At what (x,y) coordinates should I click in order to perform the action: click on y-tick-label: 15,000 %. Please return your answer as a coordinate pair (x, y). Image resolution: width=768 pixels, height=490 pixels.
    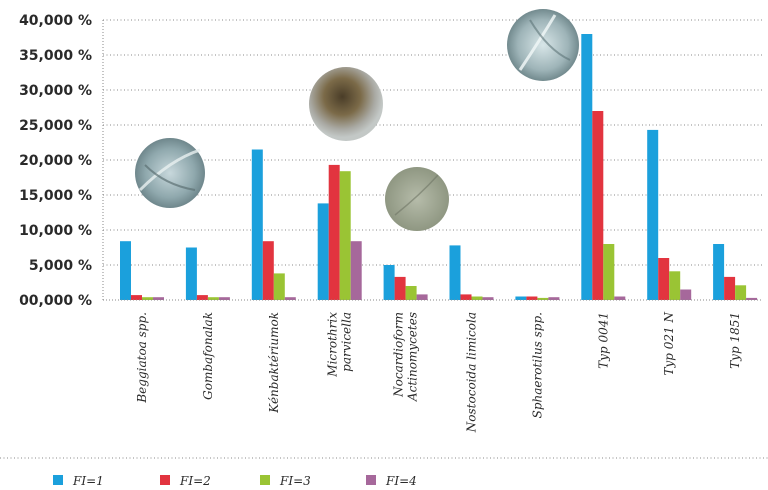
    Looking at the image, I should click on (55, 196).